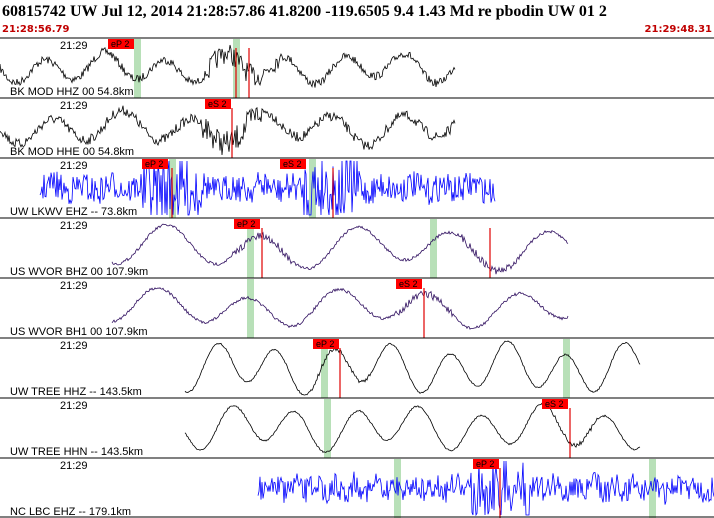 The width and height of the screenshot is (714, 518). Describe the element at coordinates (79, 272) in the screenshot. I see `trace-label: US WVOR BHZ 00 107.9km` at that location.